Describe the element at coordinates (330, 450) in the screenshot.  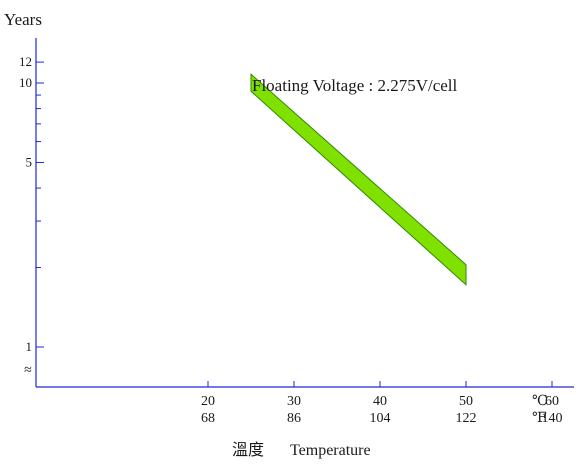
I see `x-axis-label-english: Temperature` at that location.